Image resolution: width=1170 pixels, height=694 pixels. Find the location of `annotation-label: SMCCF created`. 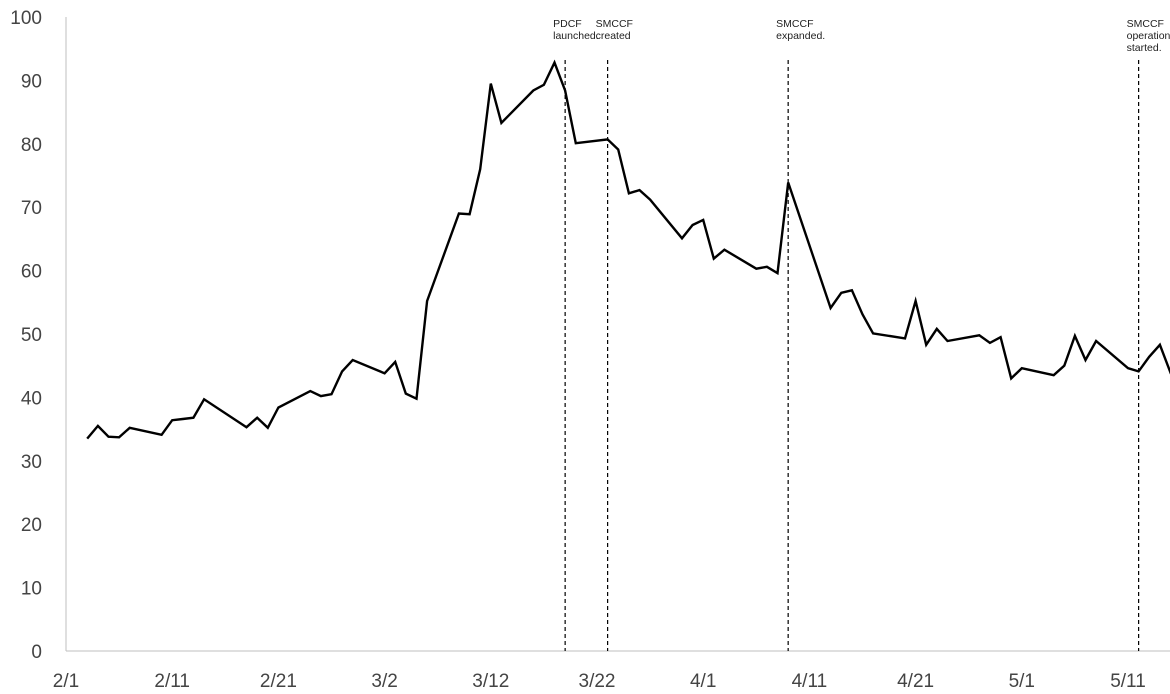

annotation-label: SMCCF created is located at coordinates (614, 30).